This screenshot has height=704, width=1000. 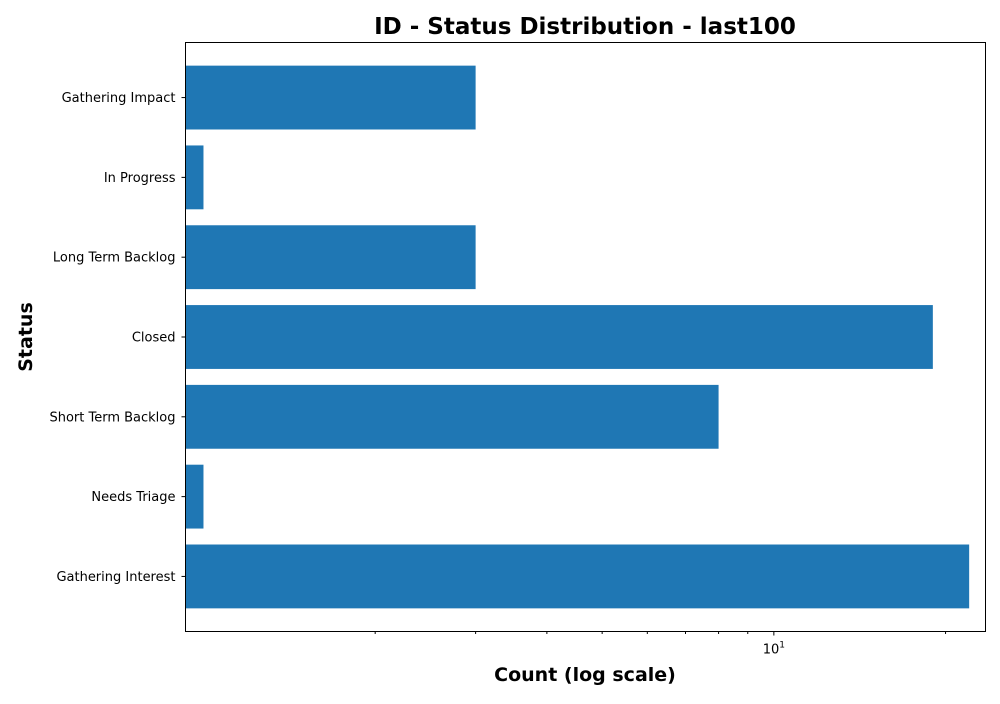 I want to click on y-axis-label: Status, so click(x=26, y=337).